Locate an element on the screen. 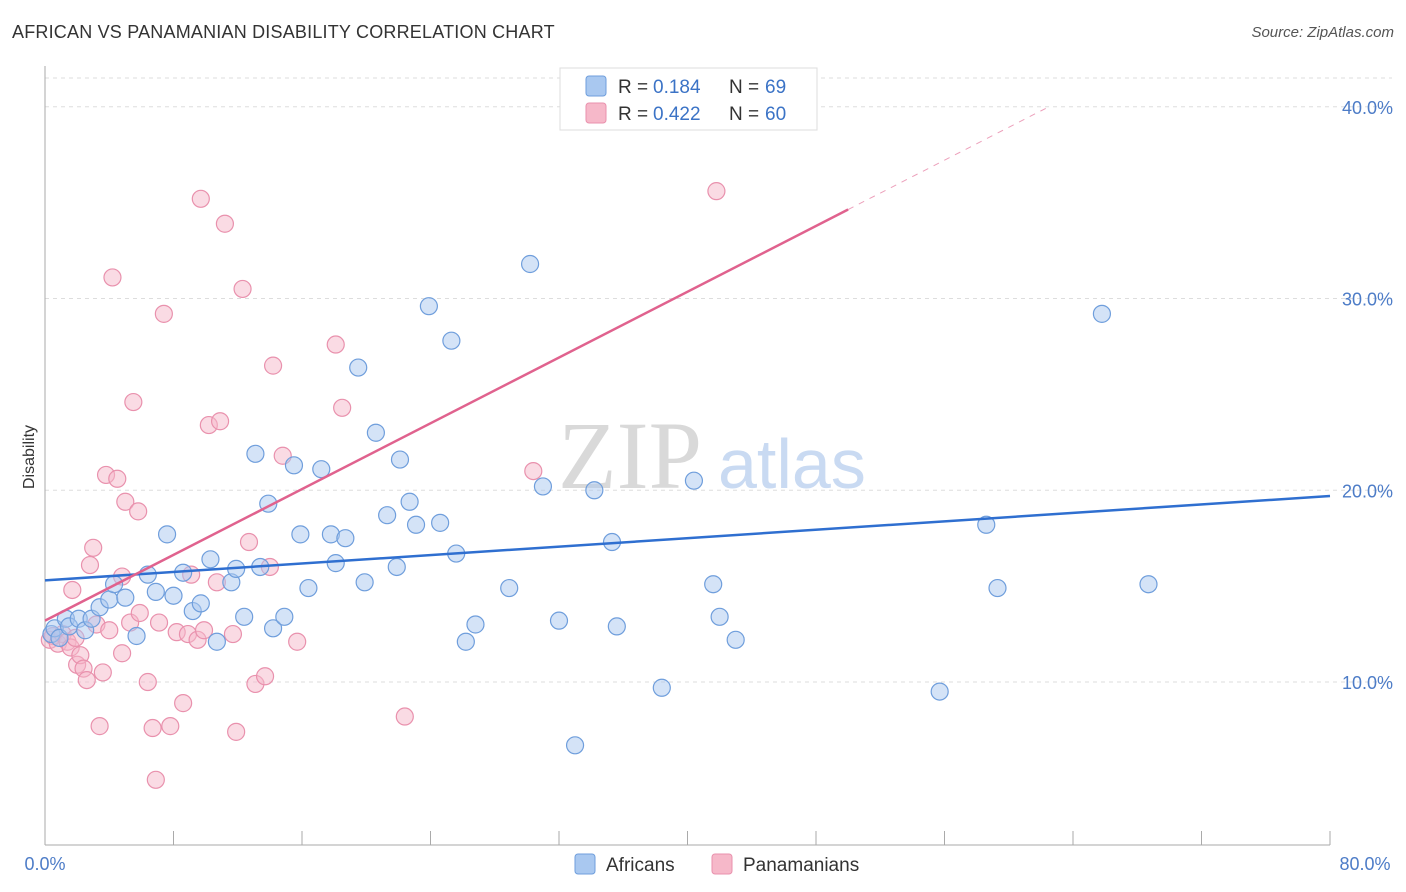 The width and height of the screenshot is (1406, 892). y-tick-label: 20.0% is located at coordinates (1367, 491).